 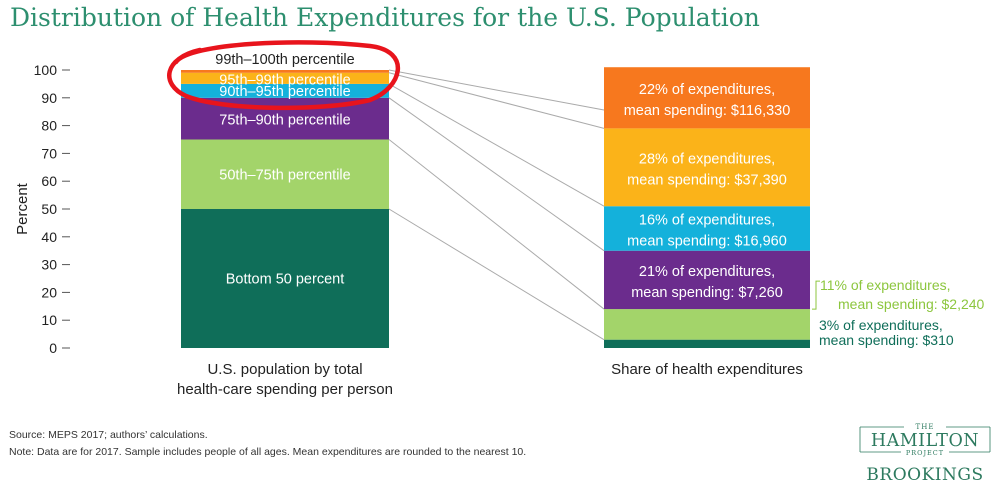 What do you see at coordinates (886, 340) in the screenshot?
I see `share-outside-label: mean spending: $310` at bounding box center [886, 340].